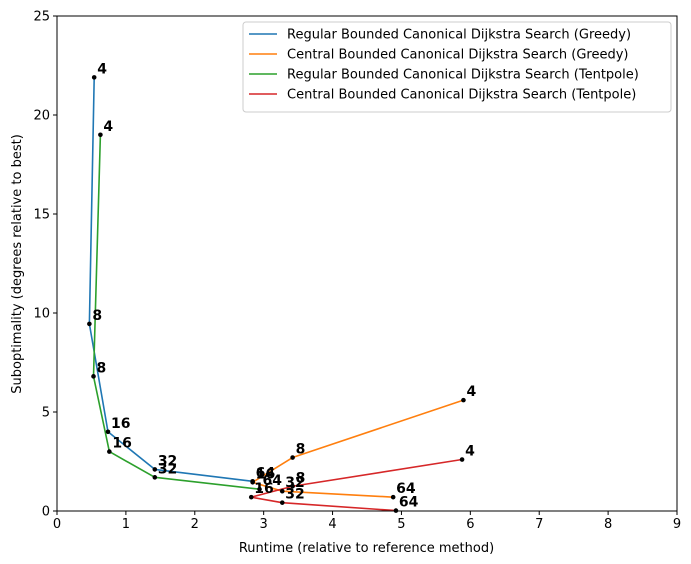 The image size is (691, 564). I want to click on y-tick-label: 10, so click(41, 314).